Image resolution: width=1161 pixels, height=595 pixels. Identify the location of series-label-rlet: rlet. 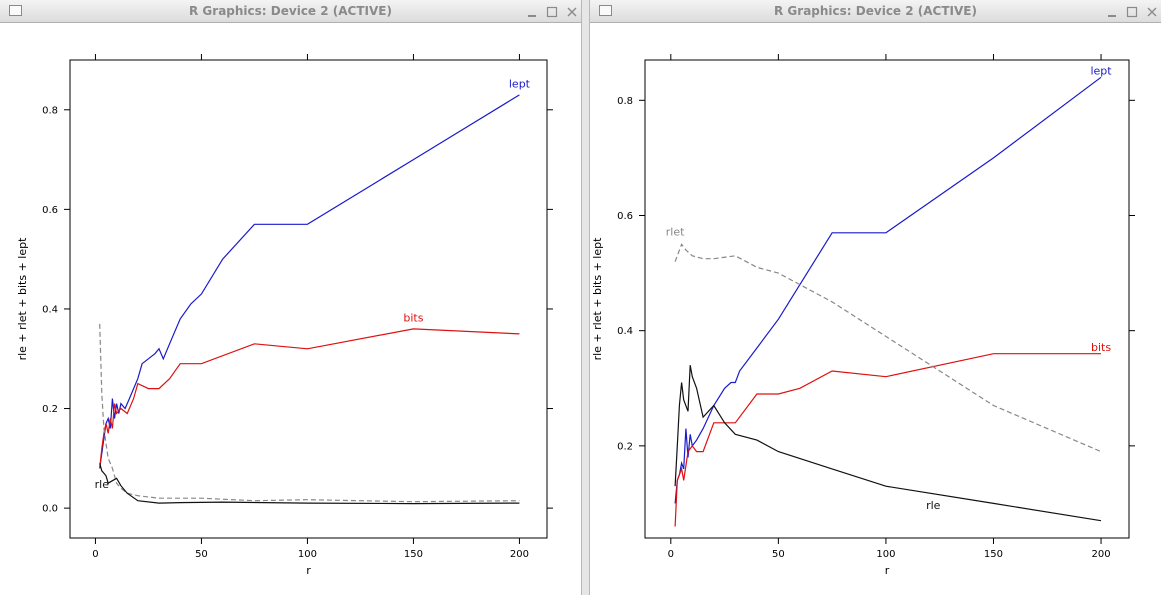
(675, 232).